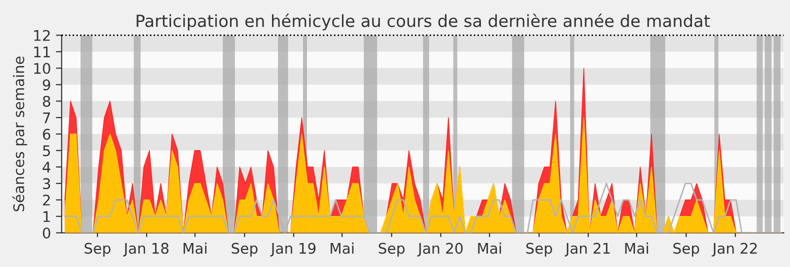 The width and height of the screenshot is (790, 267). I want to click on chart-title: Participation en hémicycle au cours de sa dernière année de mandat, so click(423, 22).